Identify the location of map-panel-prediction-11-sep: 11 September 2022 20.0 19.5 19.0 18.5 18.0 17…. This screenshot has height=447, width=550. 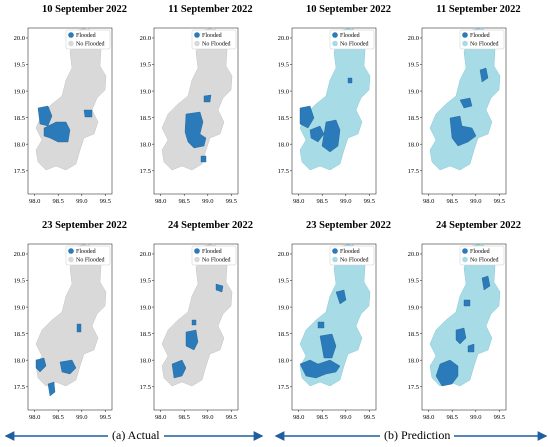
(474, 109).